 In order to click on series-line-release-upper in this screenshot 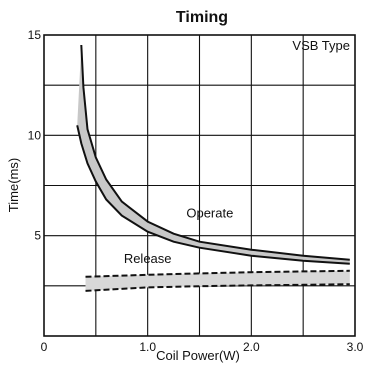, I will do `click(217, 273)`.